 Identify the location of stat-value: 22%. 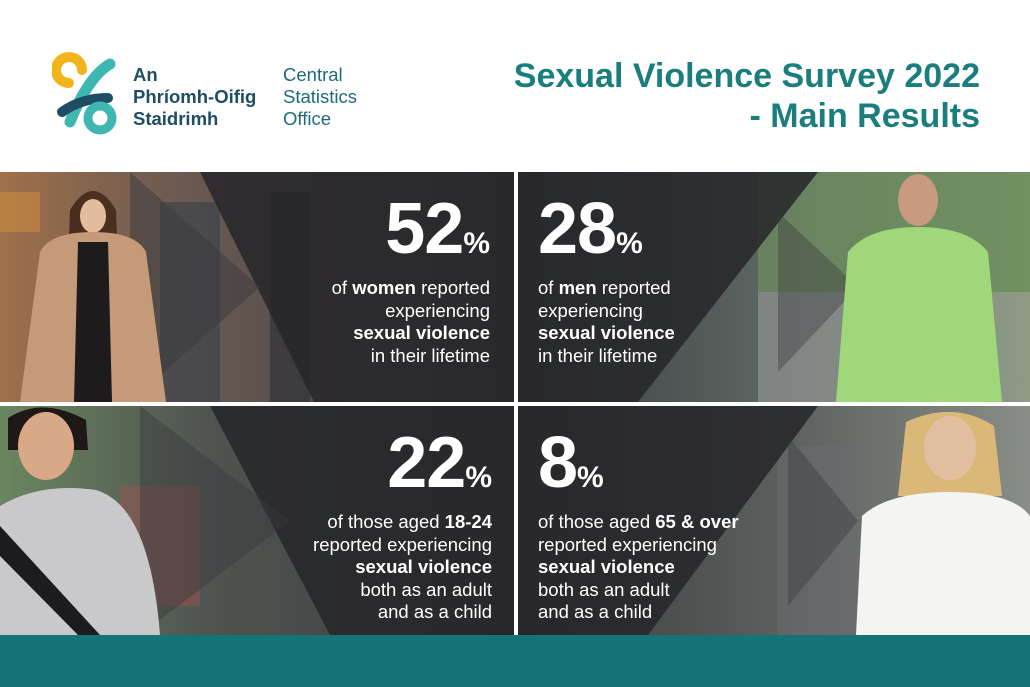
(402, 469).